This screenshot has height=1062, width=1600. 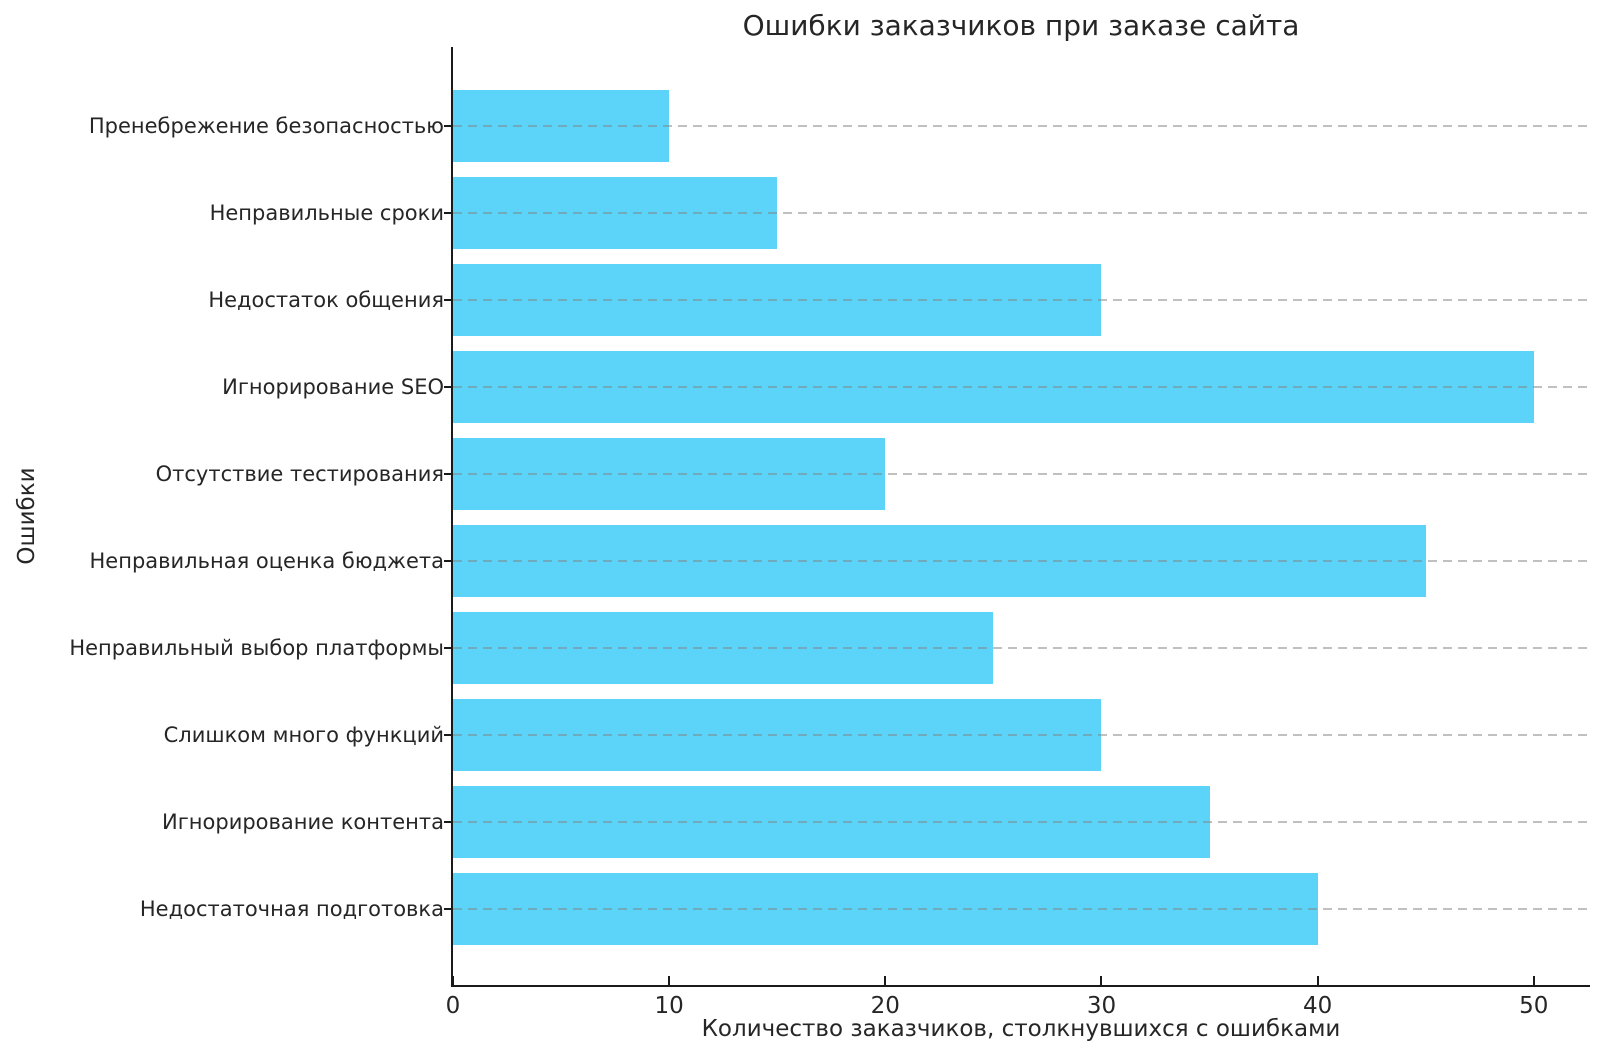 What do you see at coordinates (1317, 1006) in the screenshot?
I see `x-tick-label: 40` at bounding box center [1317, 1006].